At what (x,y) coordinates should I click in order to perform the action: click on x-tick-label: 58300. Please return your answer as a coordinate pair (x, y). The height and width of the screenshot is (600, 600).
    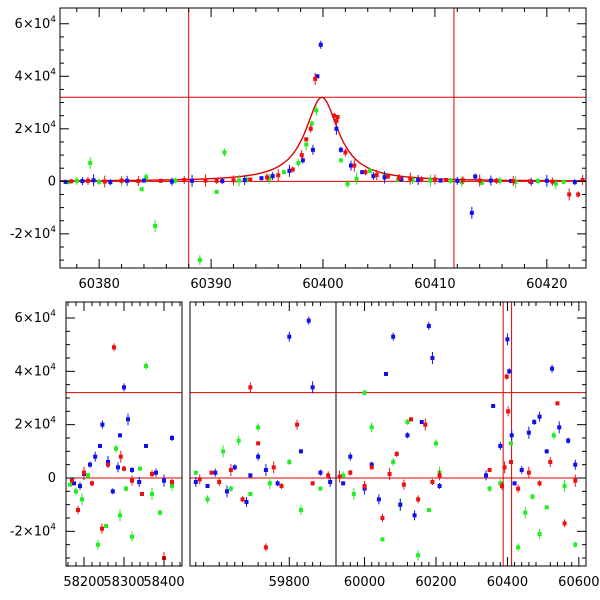
    Looking at the image, I should click on (123, 582).